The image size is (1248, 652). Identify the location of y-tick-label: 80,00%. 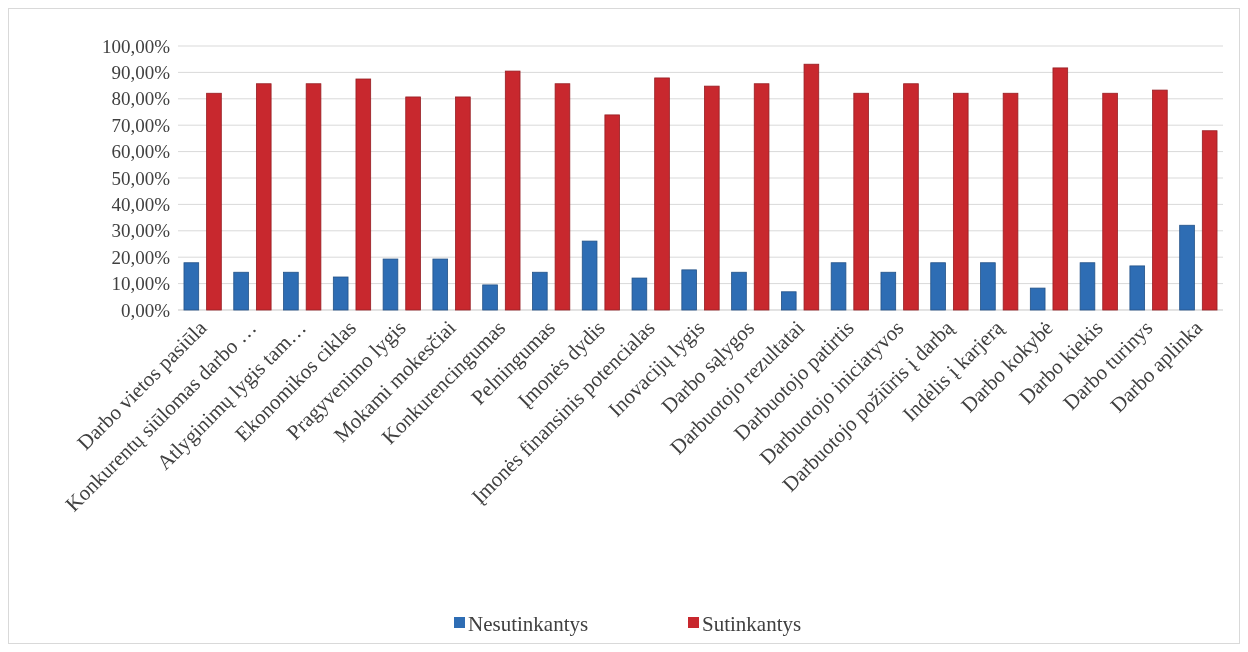
(141, 99).